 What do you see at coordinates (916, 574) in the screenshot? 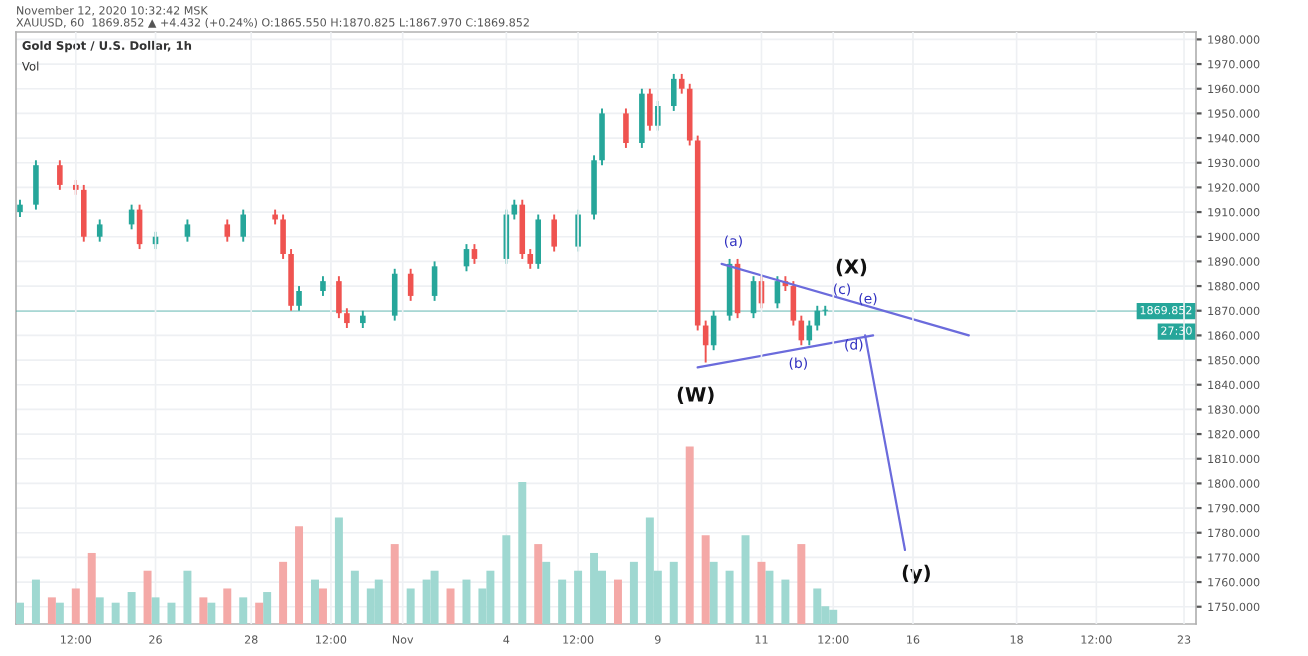
I see `annotation: (y)` at bounding box center [916, 574].